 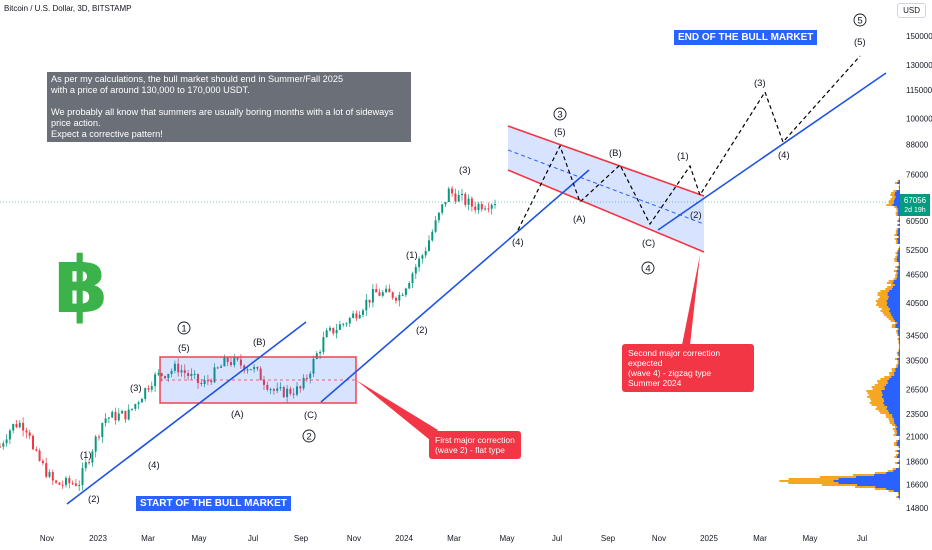 What do you see at coordinates (917, 389) in the screenshot?
I see `y-tick-label: 26500` at bounding box center [917, 389].